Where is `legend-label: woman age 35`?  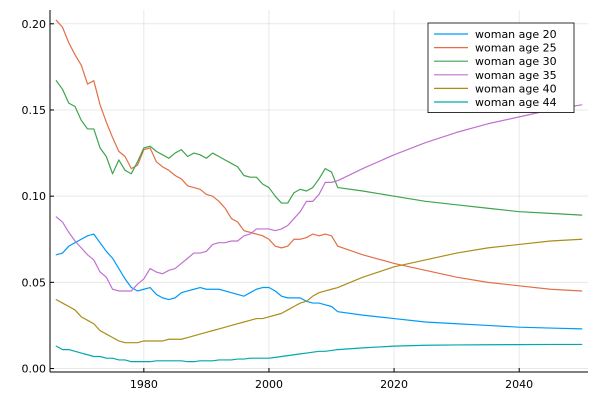 legend-label: woman age 35 is located at coordinates (516, 75).